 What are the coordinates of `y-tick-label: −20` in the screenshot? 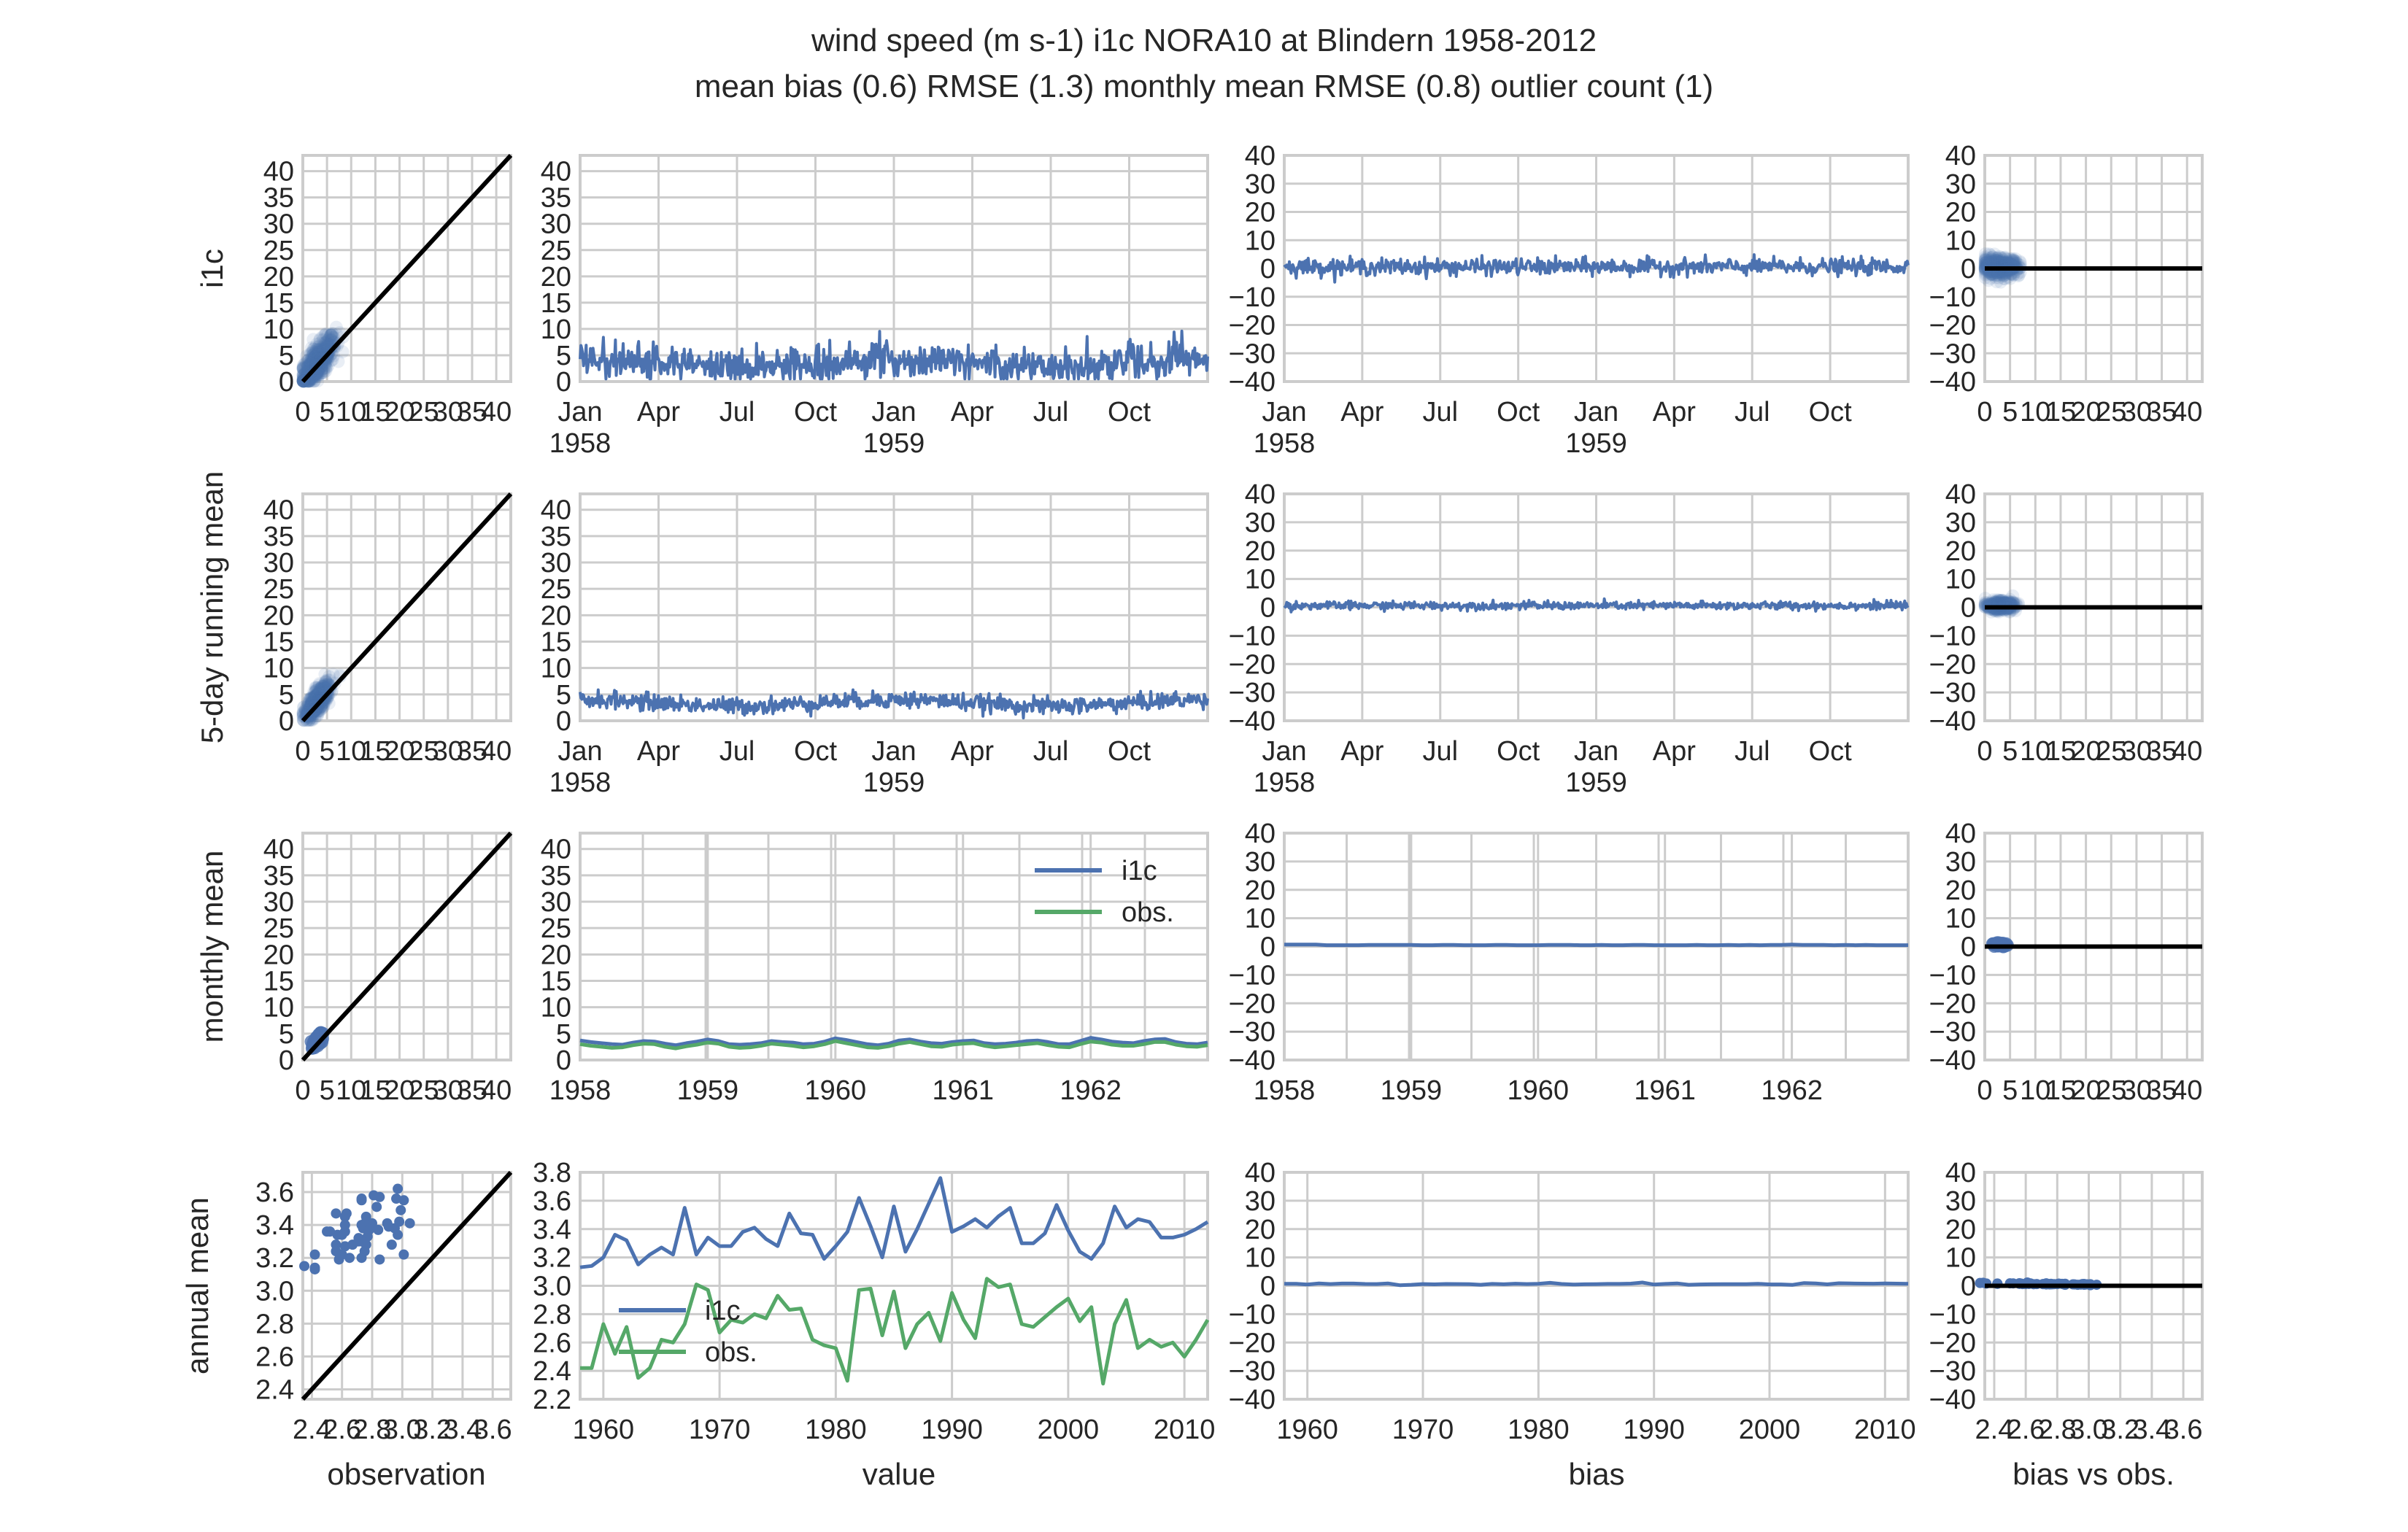 It's located at (1952, 326).